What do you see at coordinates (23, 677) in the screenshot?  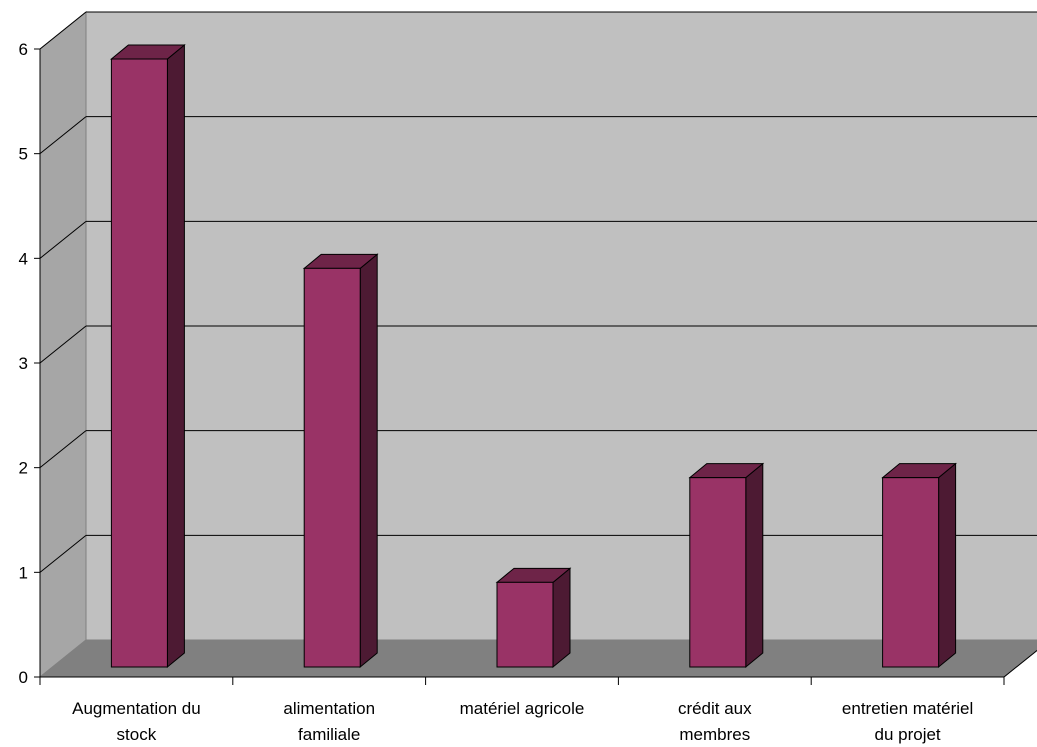 I see `y-tick-label: 0` at bounding box center [23, 677].